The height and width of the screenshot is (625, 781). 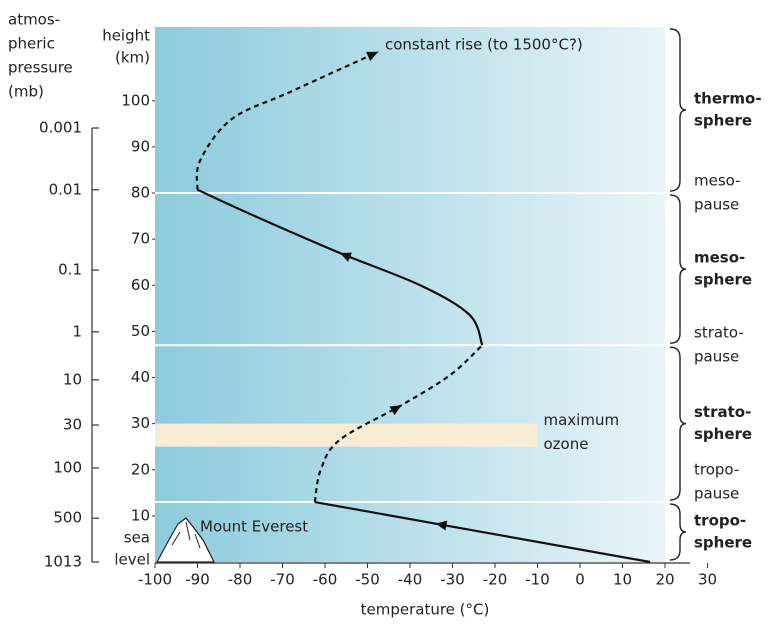 I want to click on x-tick-label: -60, so click(x=325, y=580).